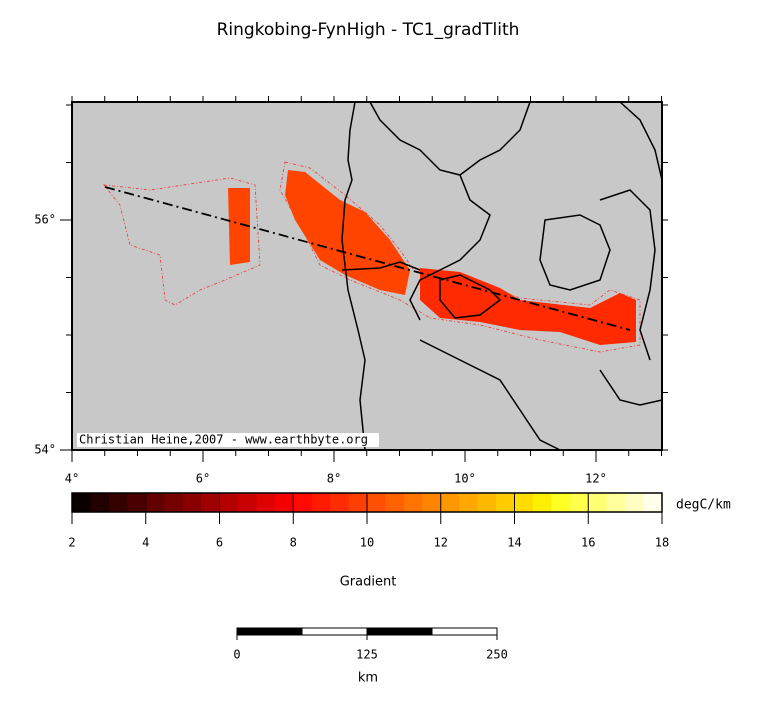 Image resolution: width=765 pixels, height=708 pixels. I want to click on credit-box, so click(228, 440).